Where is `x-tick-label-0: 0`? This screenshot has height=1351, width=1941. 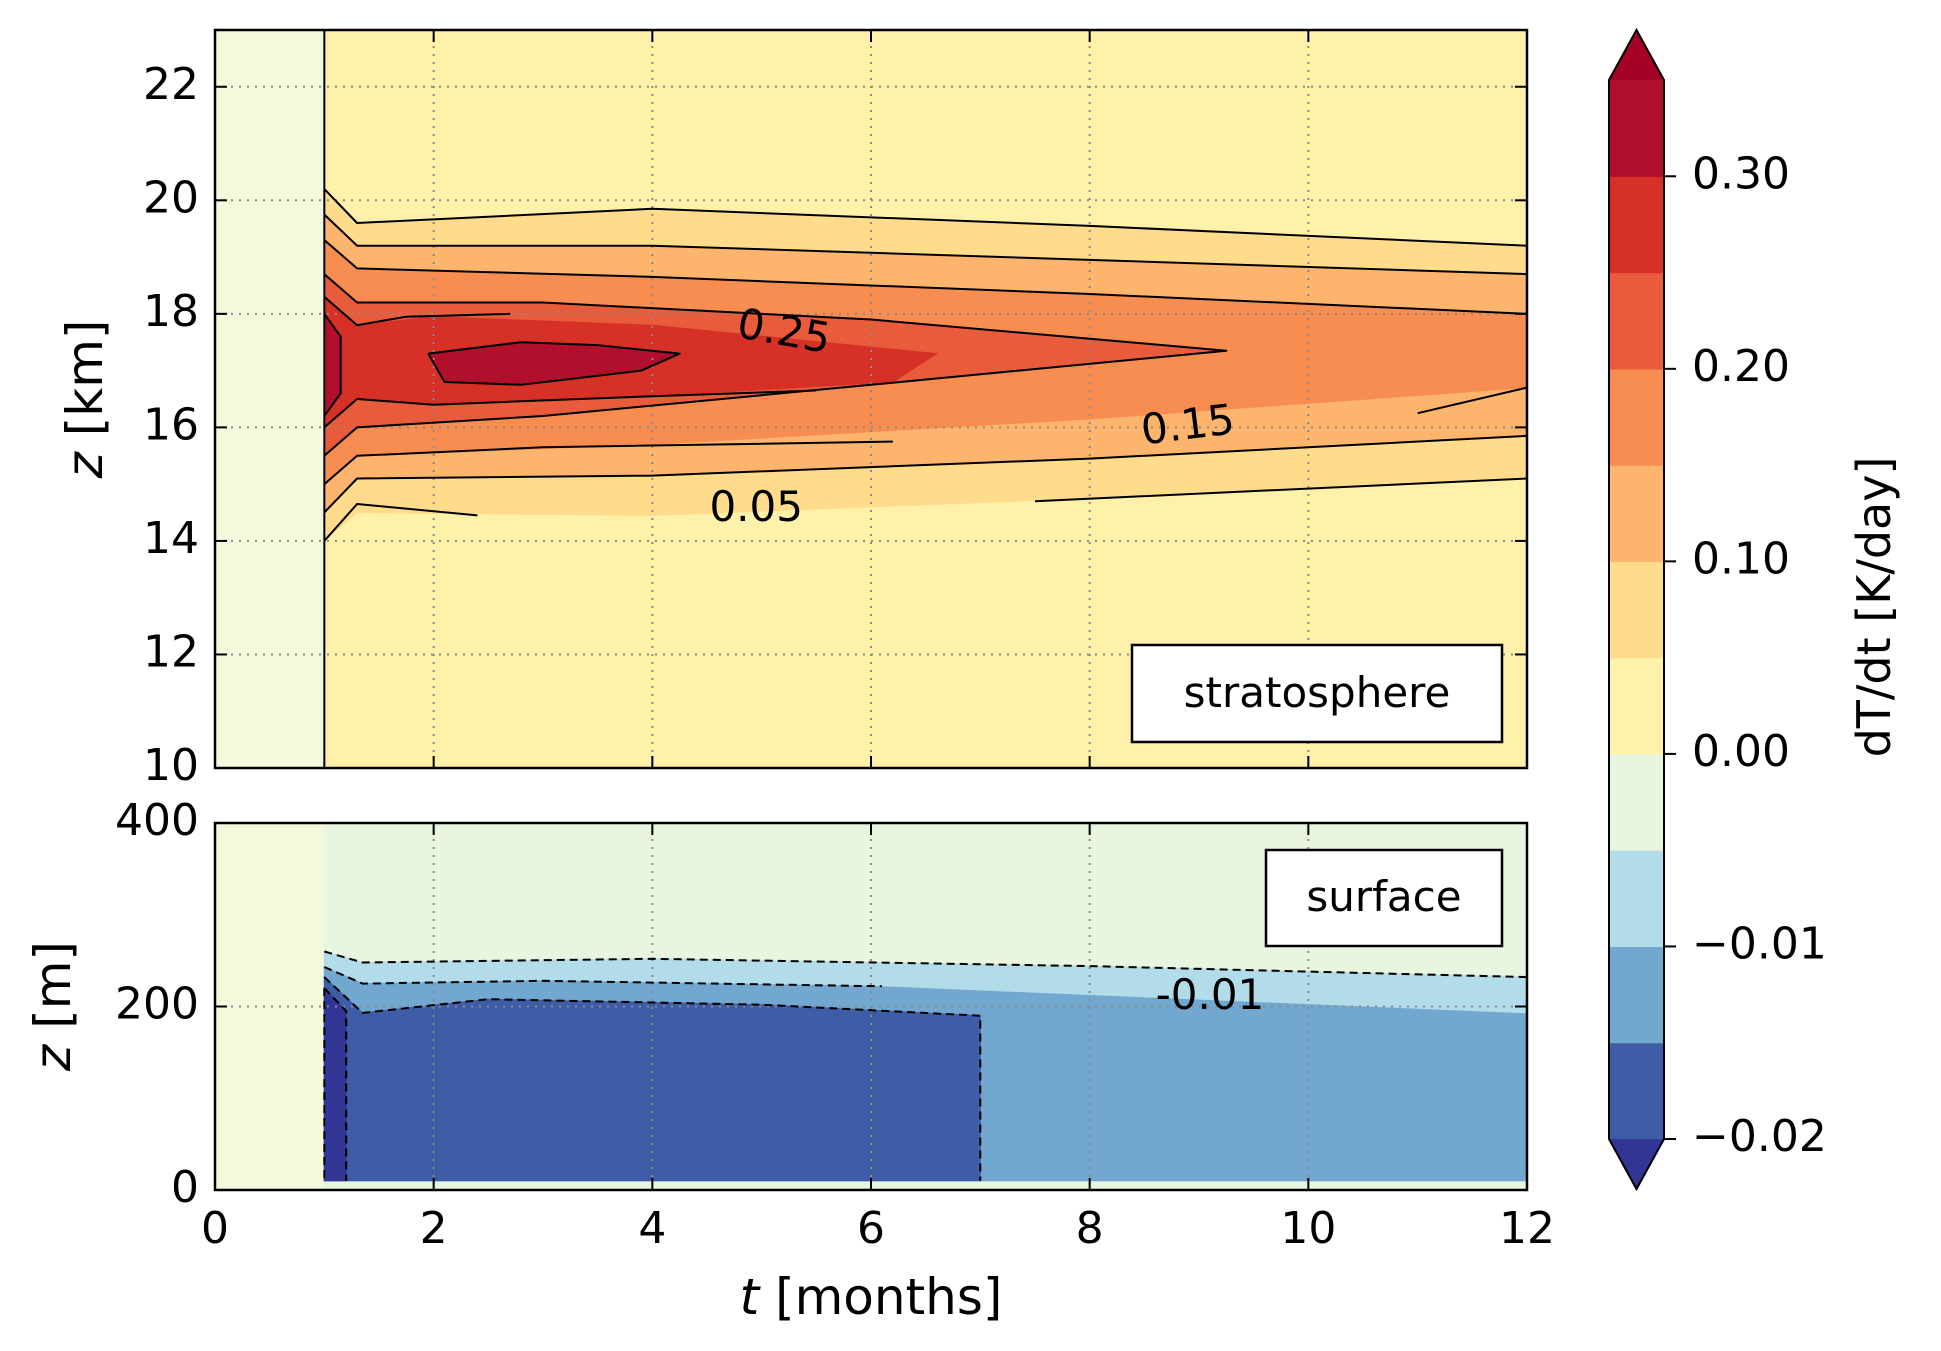
x-tick-label-0: 0 is located at coordinates (215, 1228).